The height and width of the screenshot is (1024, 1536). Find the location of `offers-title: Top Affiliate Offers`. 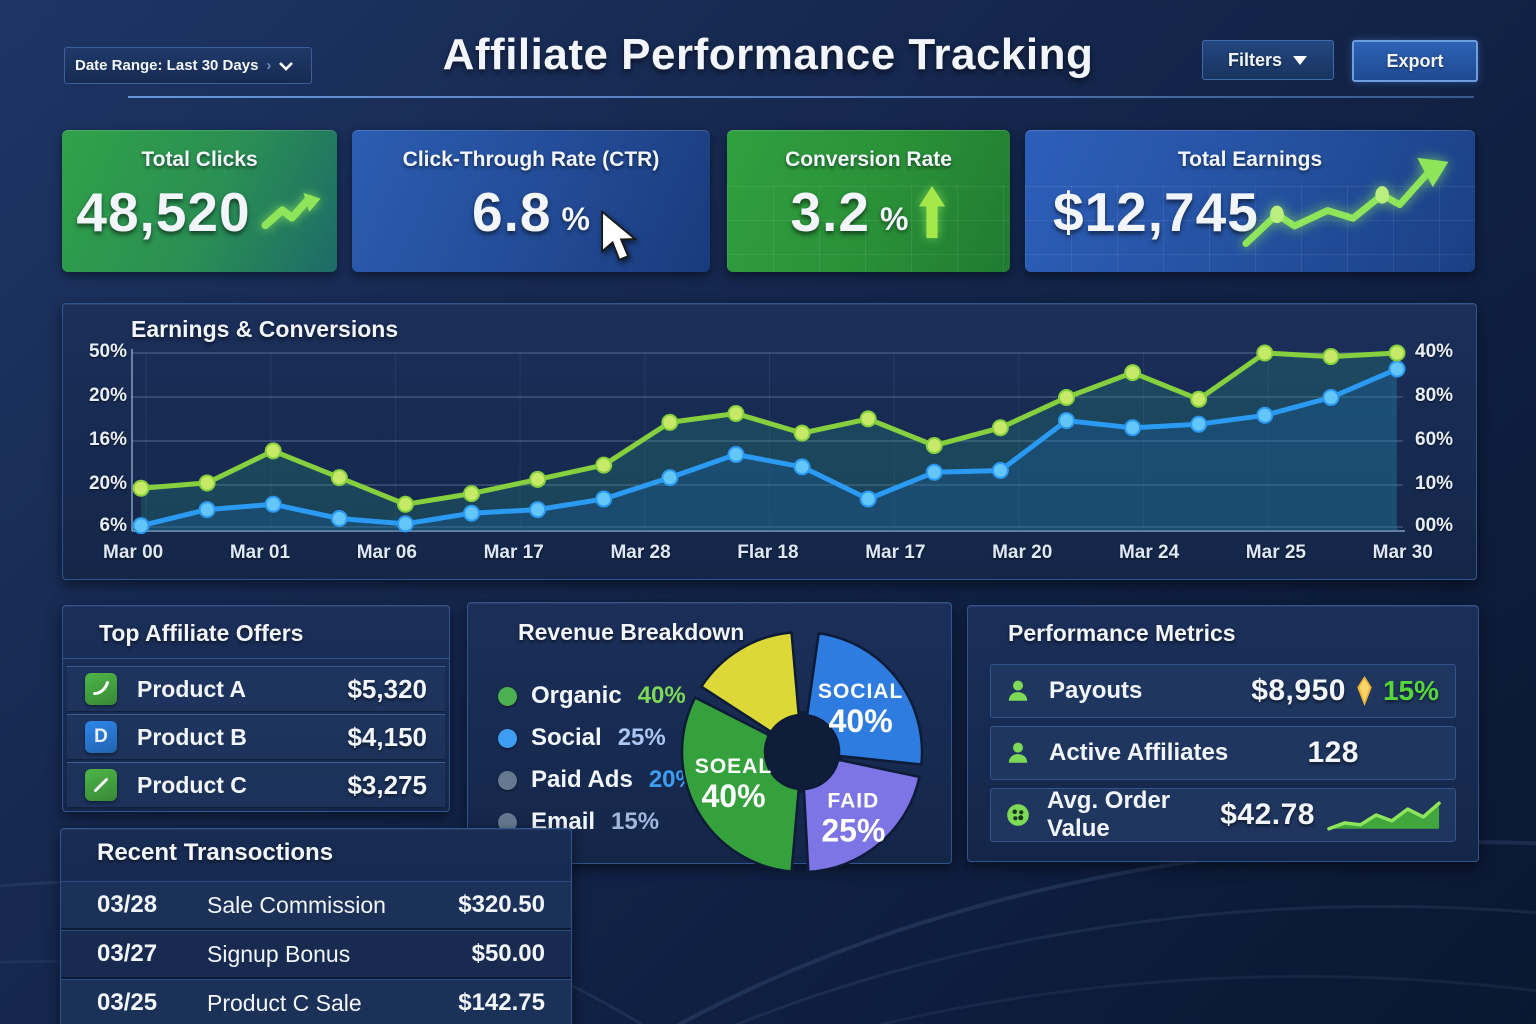

offers-title: Top Affiliate Offers is located at coordinates (201, 633).